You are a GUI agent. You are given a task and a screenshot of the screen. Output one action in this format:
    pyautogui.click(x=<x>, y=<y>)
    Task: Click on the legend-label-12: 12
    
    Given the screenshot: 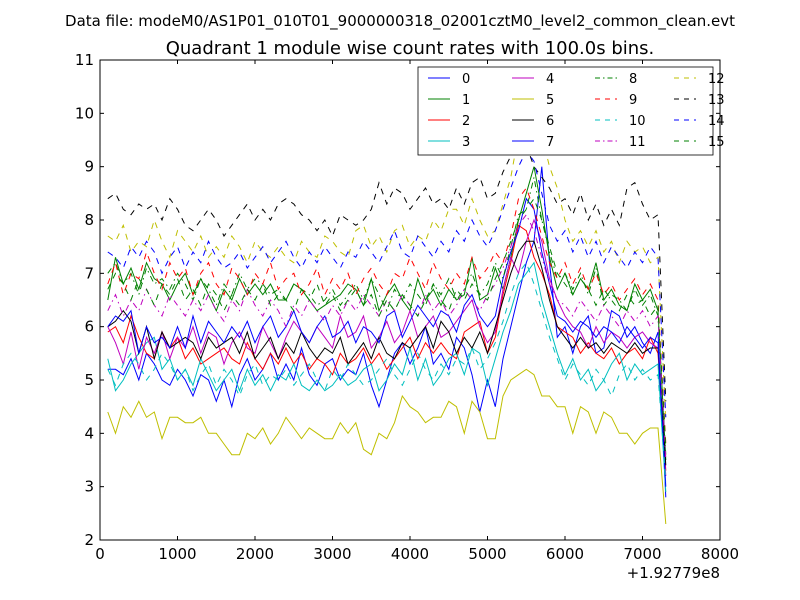 What is the action you would take?
    pyautogui.click(x=716, y=79)
    